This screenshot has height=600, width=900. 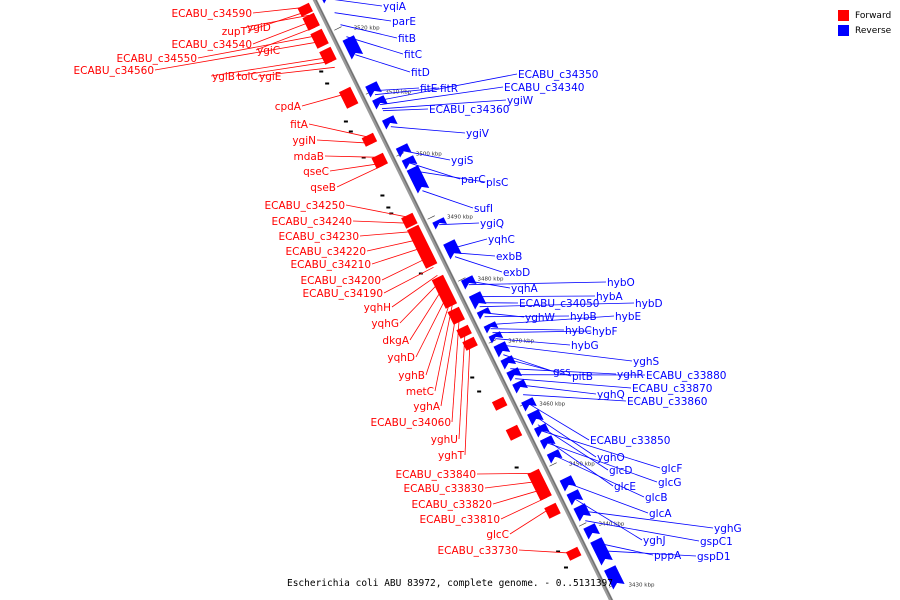 I want to click on reverse-swatch, so click(x=843, y=30).